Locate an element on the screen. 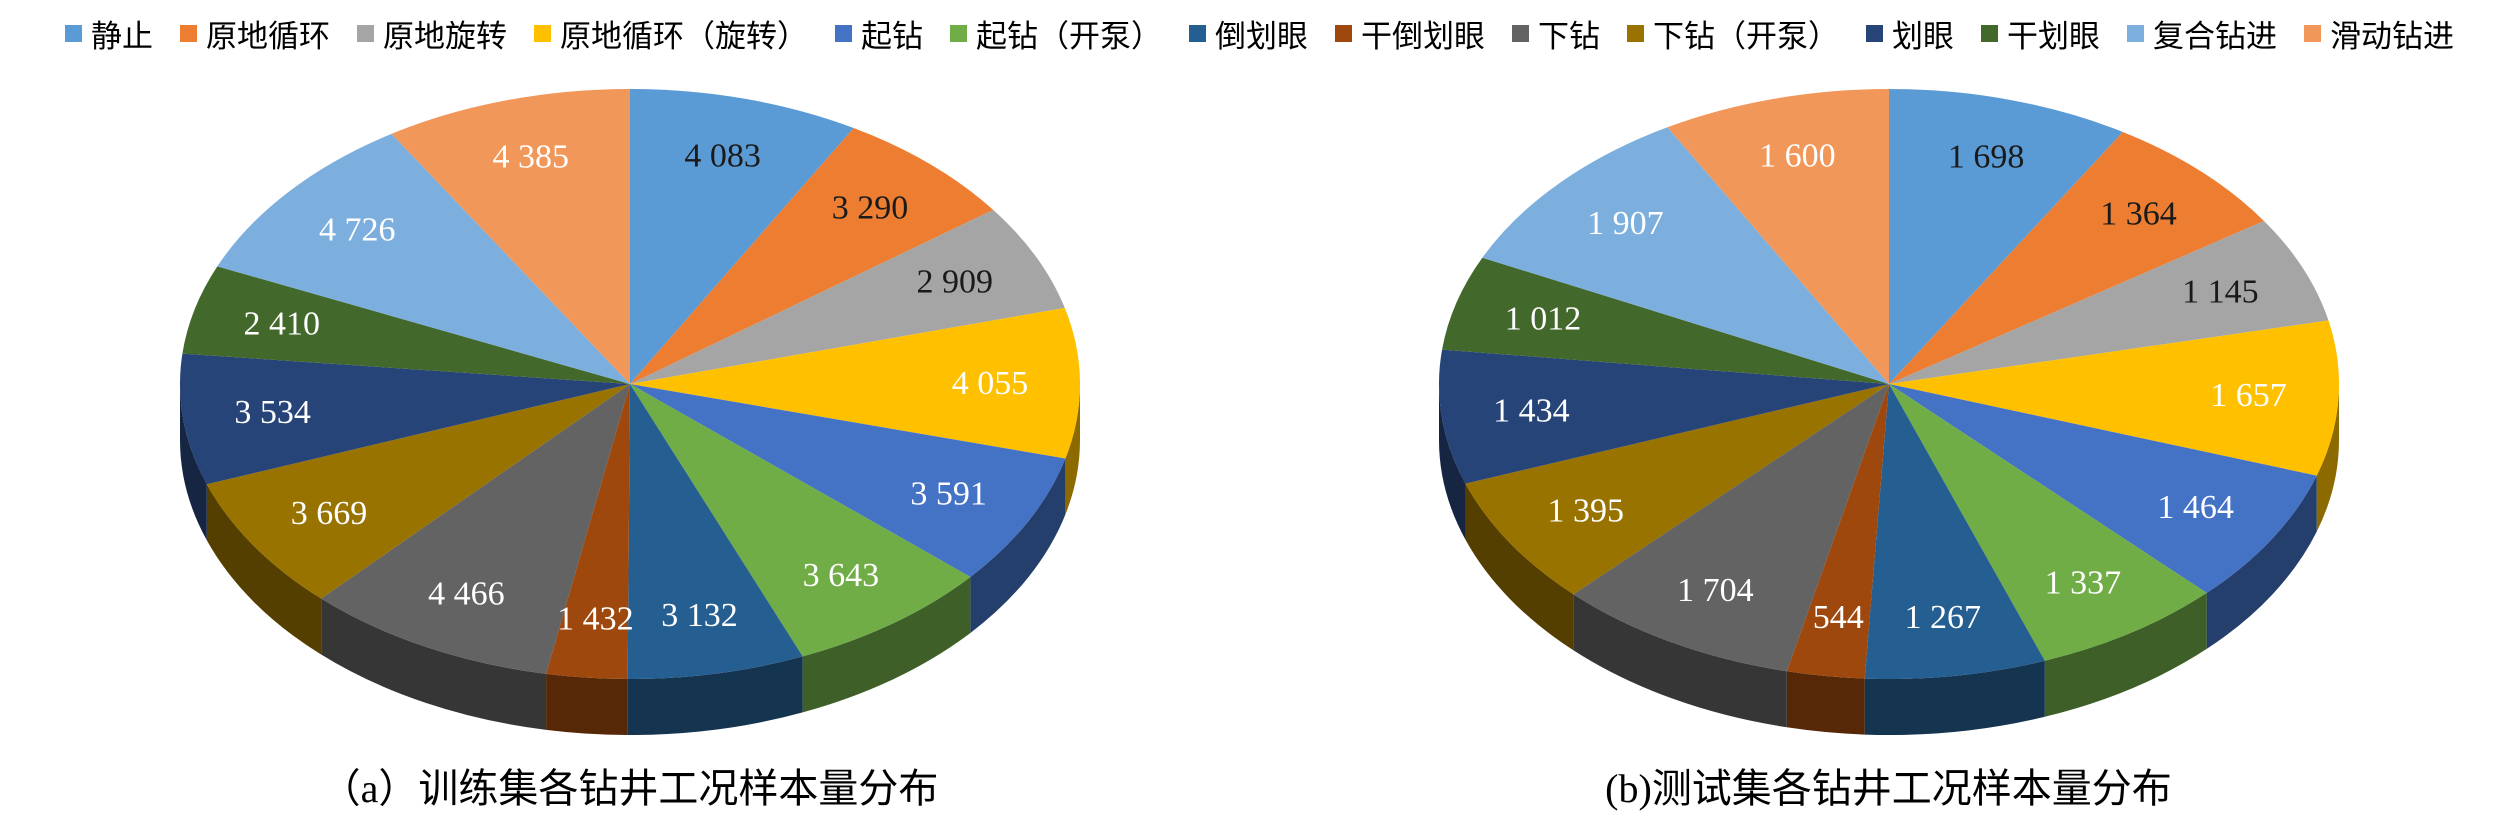  legend-item: 静止 is located at coordinates (109, 33).